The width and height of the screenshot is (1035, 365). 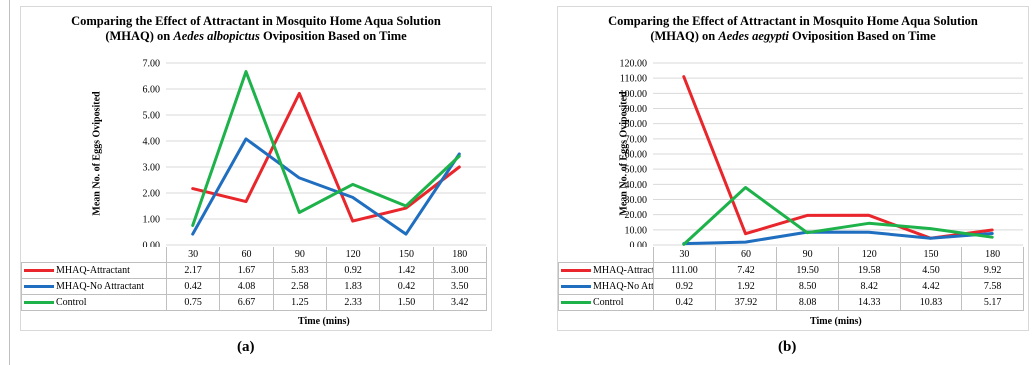 I want to click on data-label-a-3: 0.75, so click(x=193, y=302).